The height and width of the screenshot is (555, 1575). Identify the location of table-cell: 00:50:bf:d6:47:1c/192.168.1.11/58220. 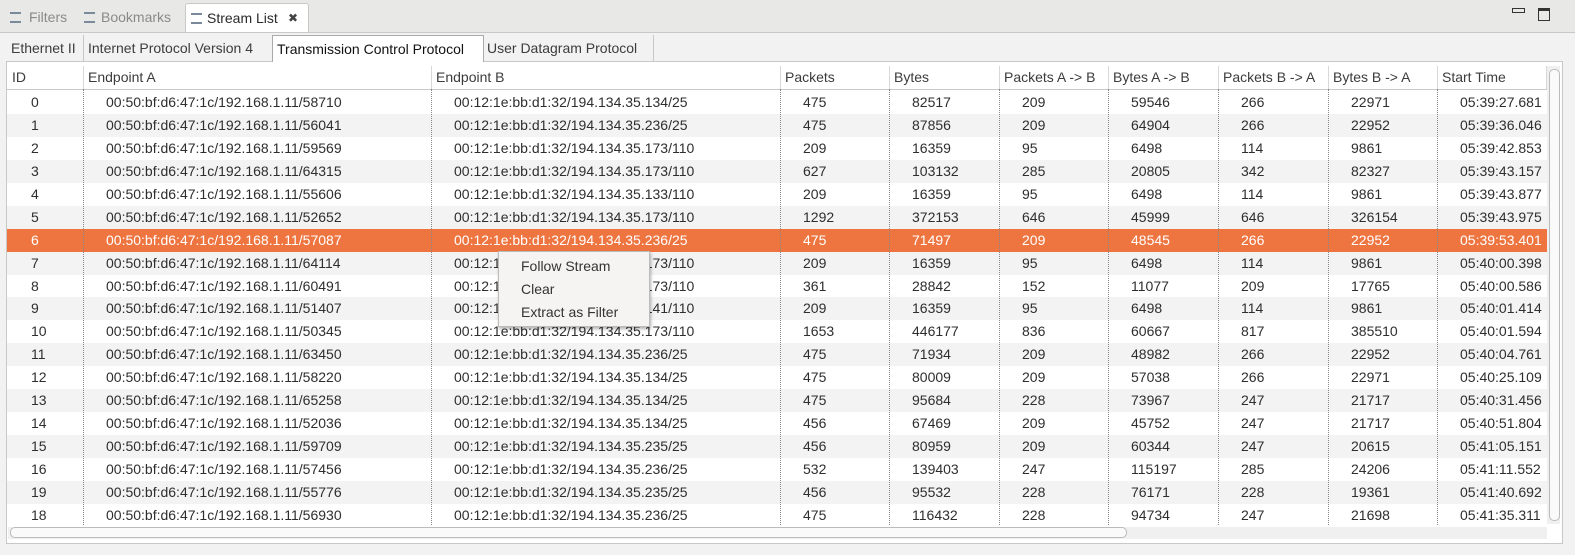
(224, 377).